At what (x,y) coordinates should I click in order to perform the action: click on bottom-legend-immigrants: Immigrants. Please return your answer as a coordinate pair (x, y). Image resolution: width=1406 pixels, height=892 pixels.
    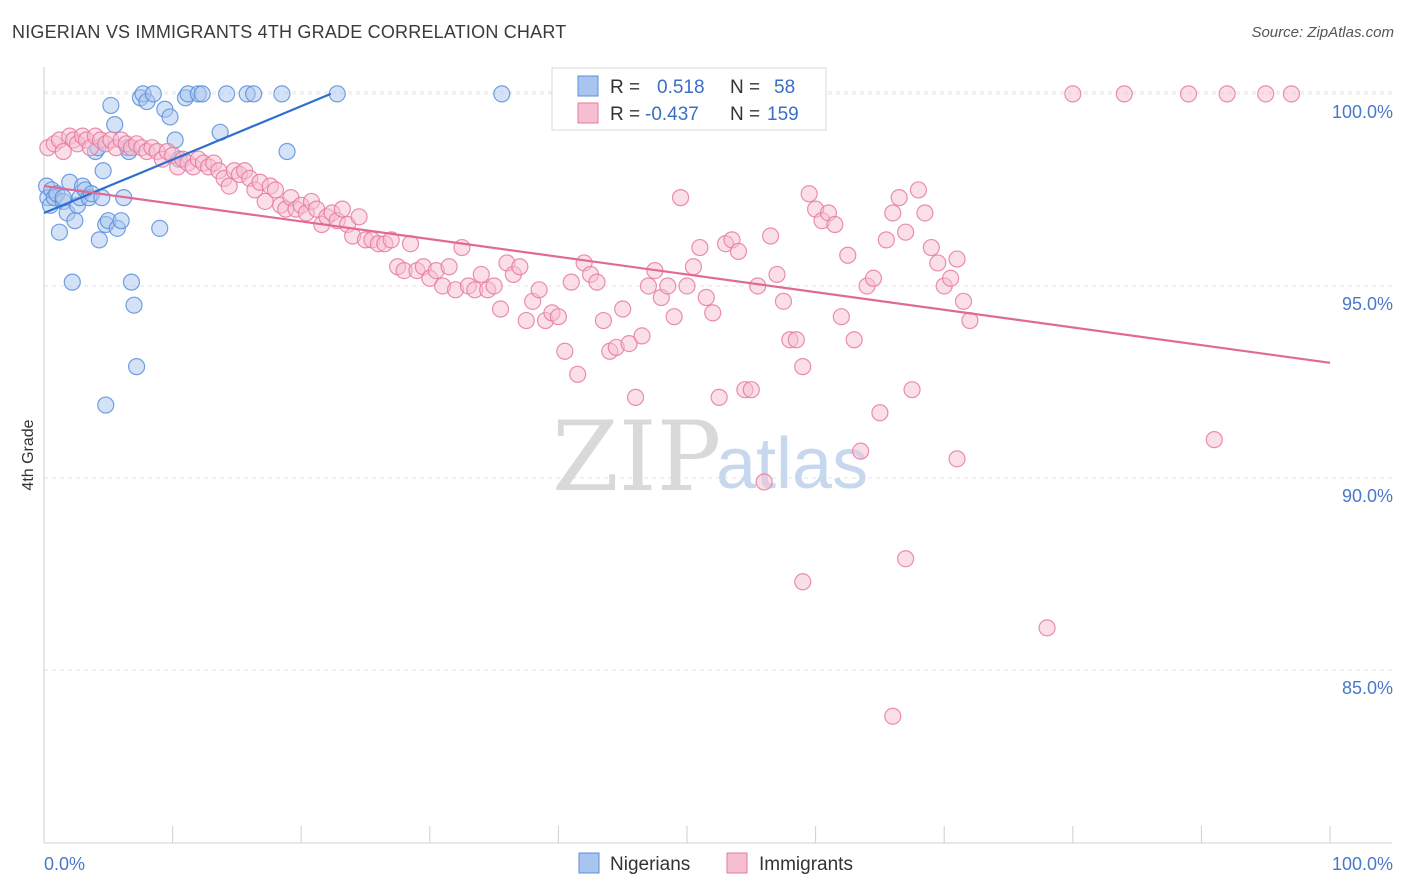
    Looking at the image, I should click on (806, 864).